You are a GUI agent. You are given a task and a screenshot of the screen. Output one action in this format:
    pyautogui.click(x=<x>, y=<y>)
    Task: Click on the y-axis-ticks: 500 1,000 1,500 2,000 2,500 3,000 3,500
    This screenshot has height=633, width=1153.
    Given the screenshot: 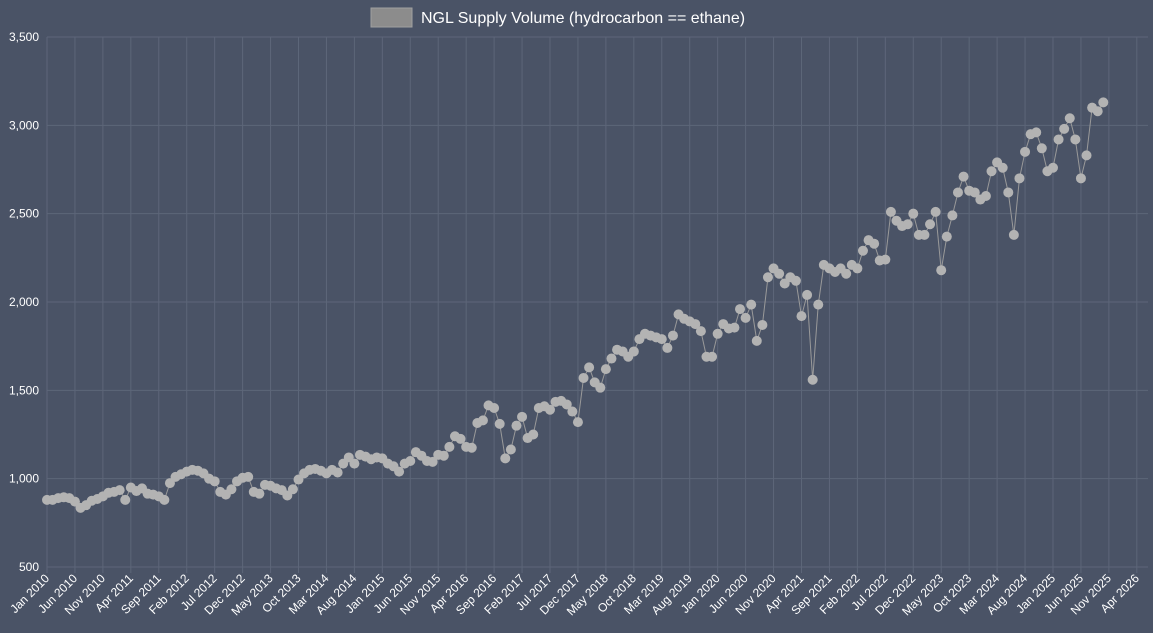 What is the action you would take?
    pyautogui.click(x=24, y=302)
    